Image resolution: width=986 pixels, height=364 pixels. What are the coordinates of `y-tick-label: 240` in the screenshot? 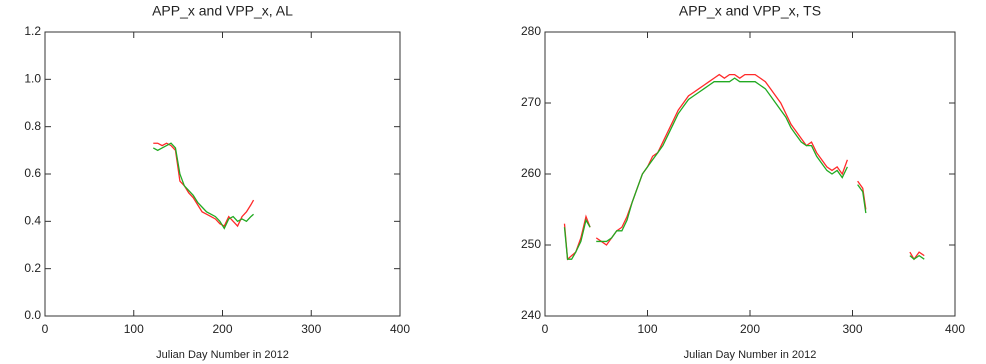 It's located at (531, 315).